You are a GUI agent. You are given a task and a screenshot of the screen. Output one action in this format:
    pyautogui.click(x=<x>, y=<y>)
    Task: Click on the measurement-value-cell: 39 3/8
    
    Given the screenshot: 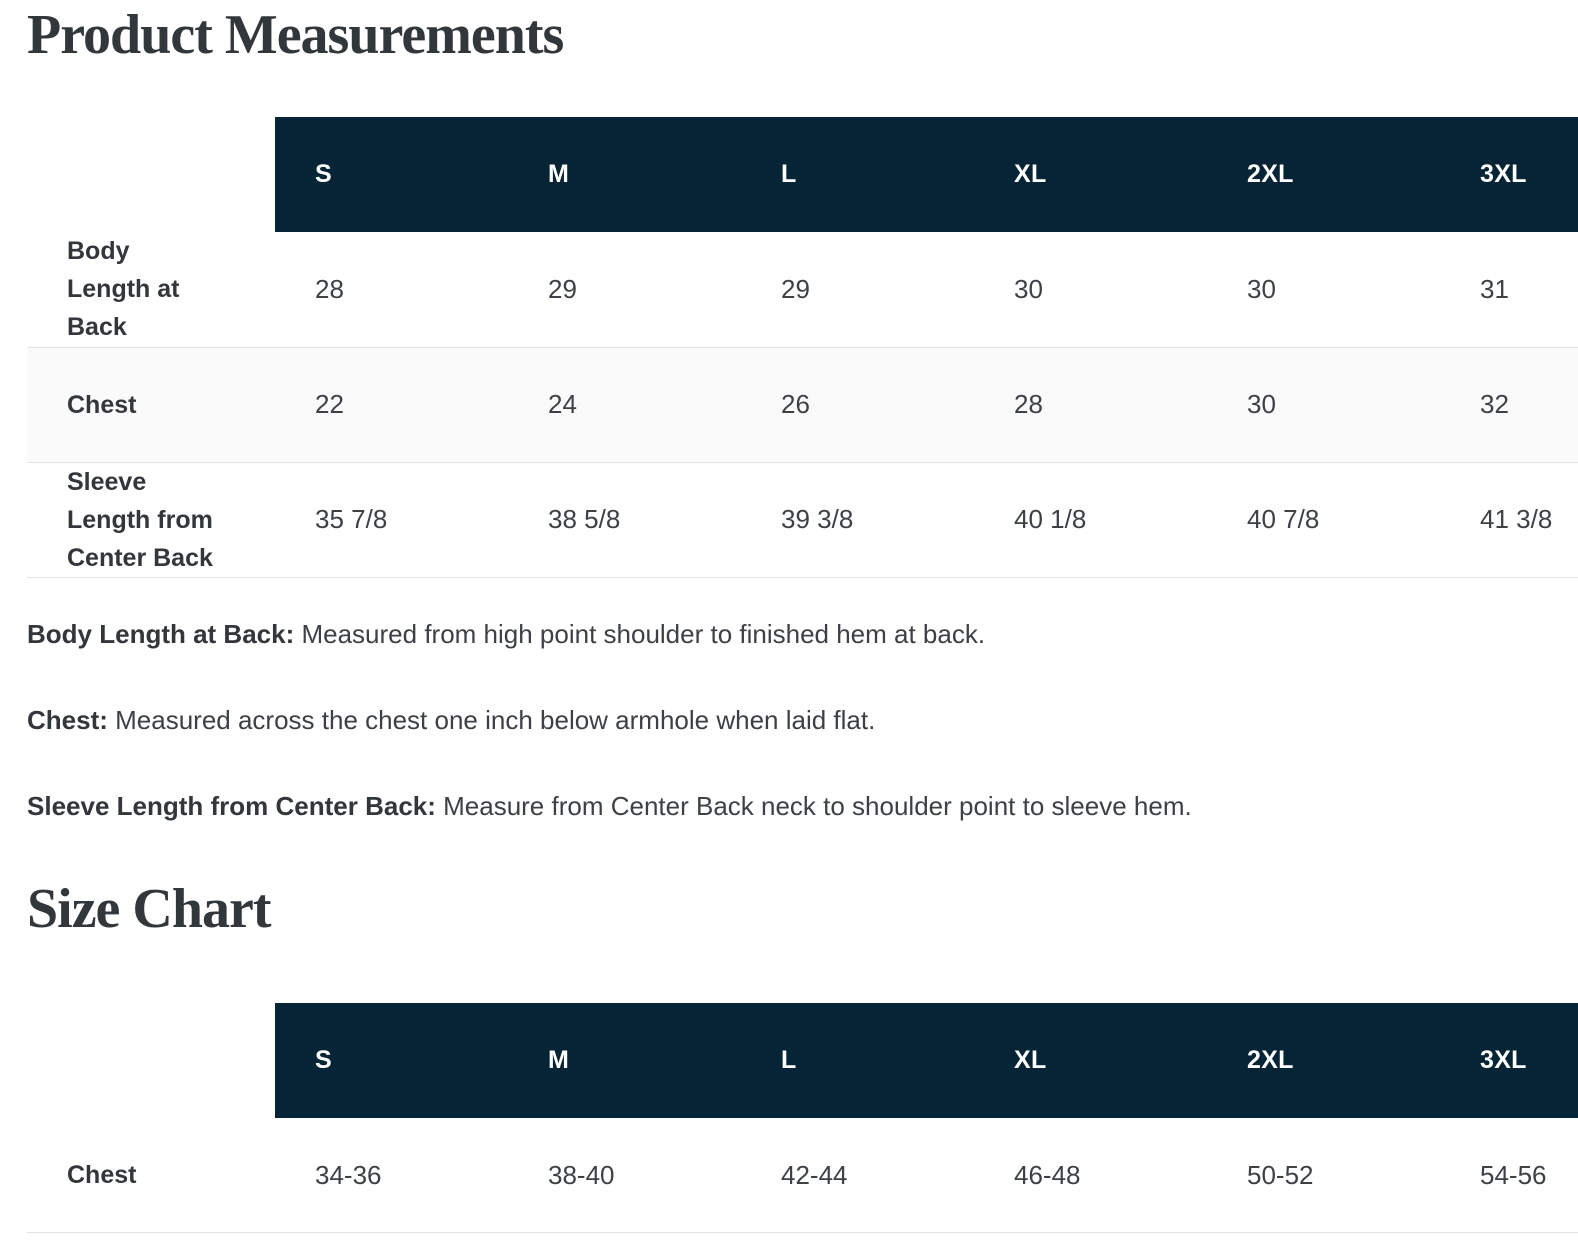 What is the action you would take?
    pyautogui.click(x=817, y=519)
    